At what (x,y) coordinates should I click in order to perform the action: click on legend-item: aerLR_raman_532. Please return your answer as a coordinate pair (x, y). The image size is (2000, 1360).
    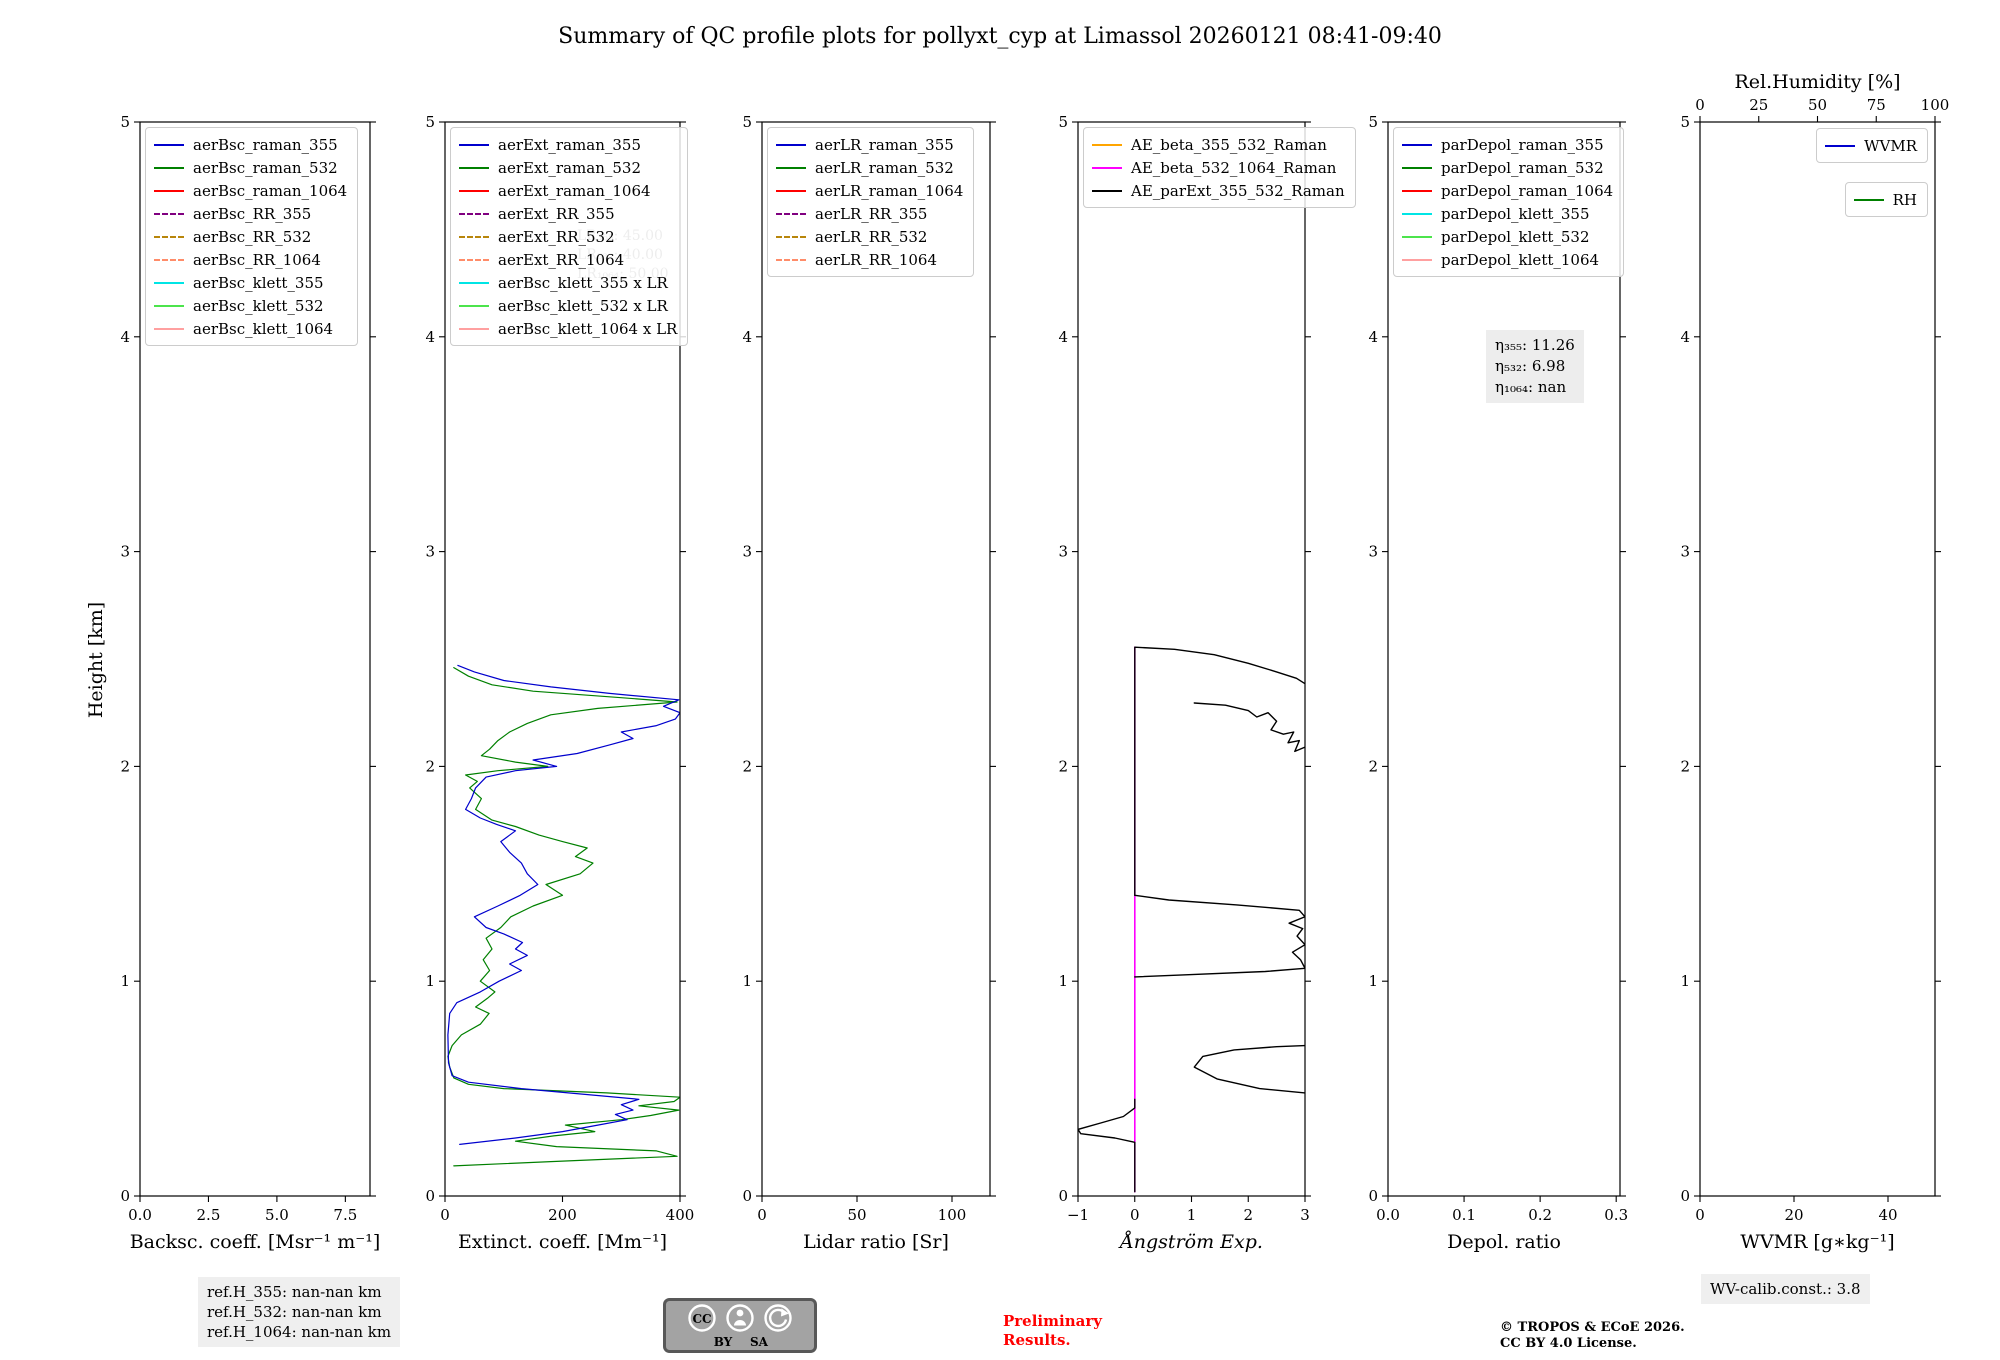
    Looking at the image, I should click on (869, 167).